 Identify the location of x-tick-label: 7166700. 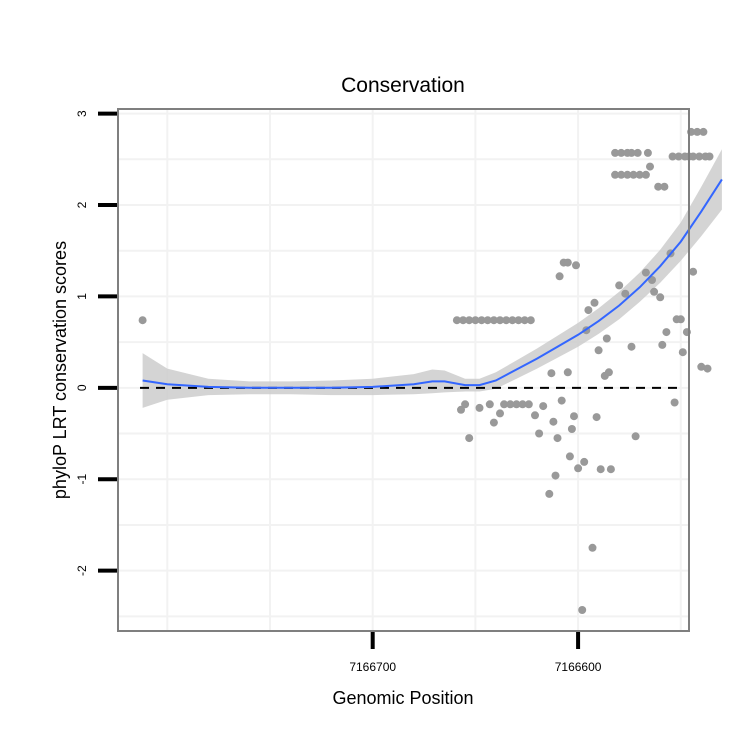
(372, 667).